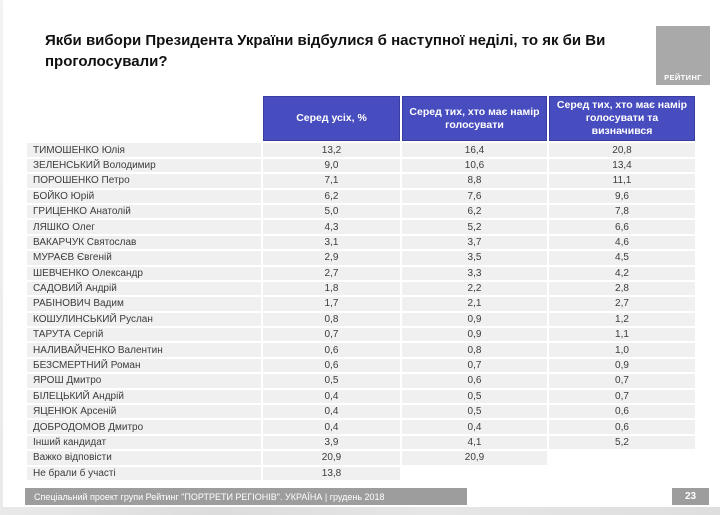  I want to click on candidate-name: ЗЕЛЕНСЬКИЙ Володимир, so click(144, 165).